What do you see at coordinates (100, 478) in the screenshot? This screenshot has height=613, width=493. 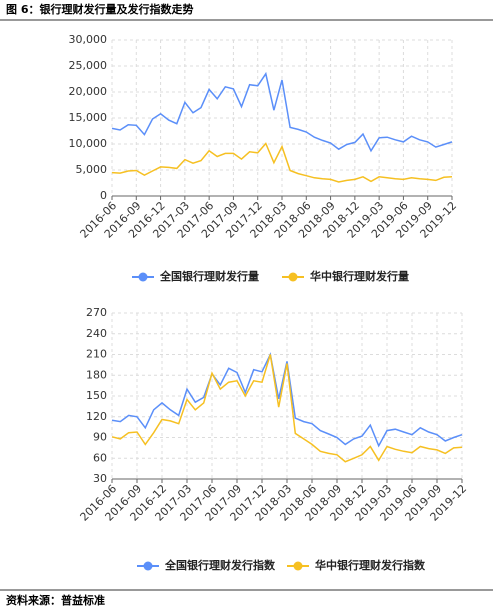 I see `y-tick-label: 30` at bounding box center [100, 478].